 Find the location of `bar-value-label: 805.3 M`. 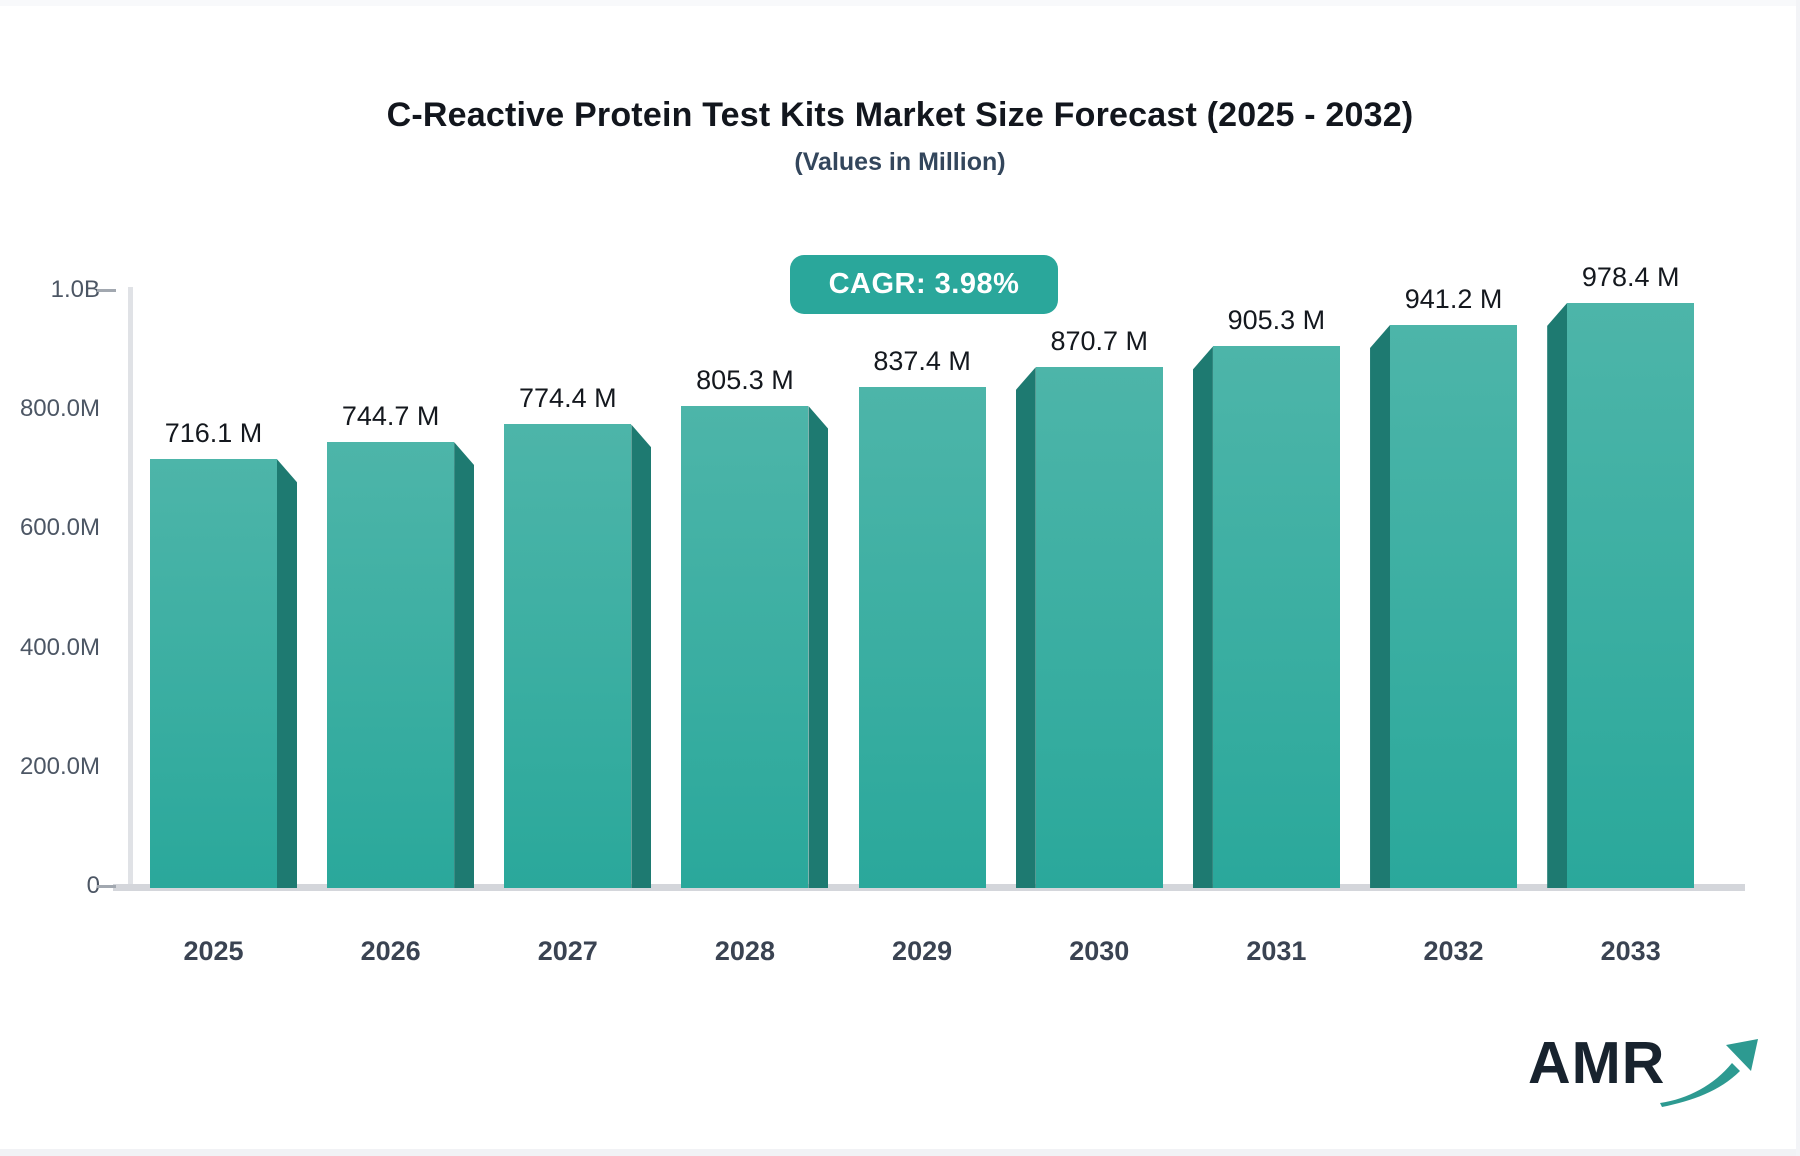

bar-value-label: 805.3 M is located at coordinates (745, 380).